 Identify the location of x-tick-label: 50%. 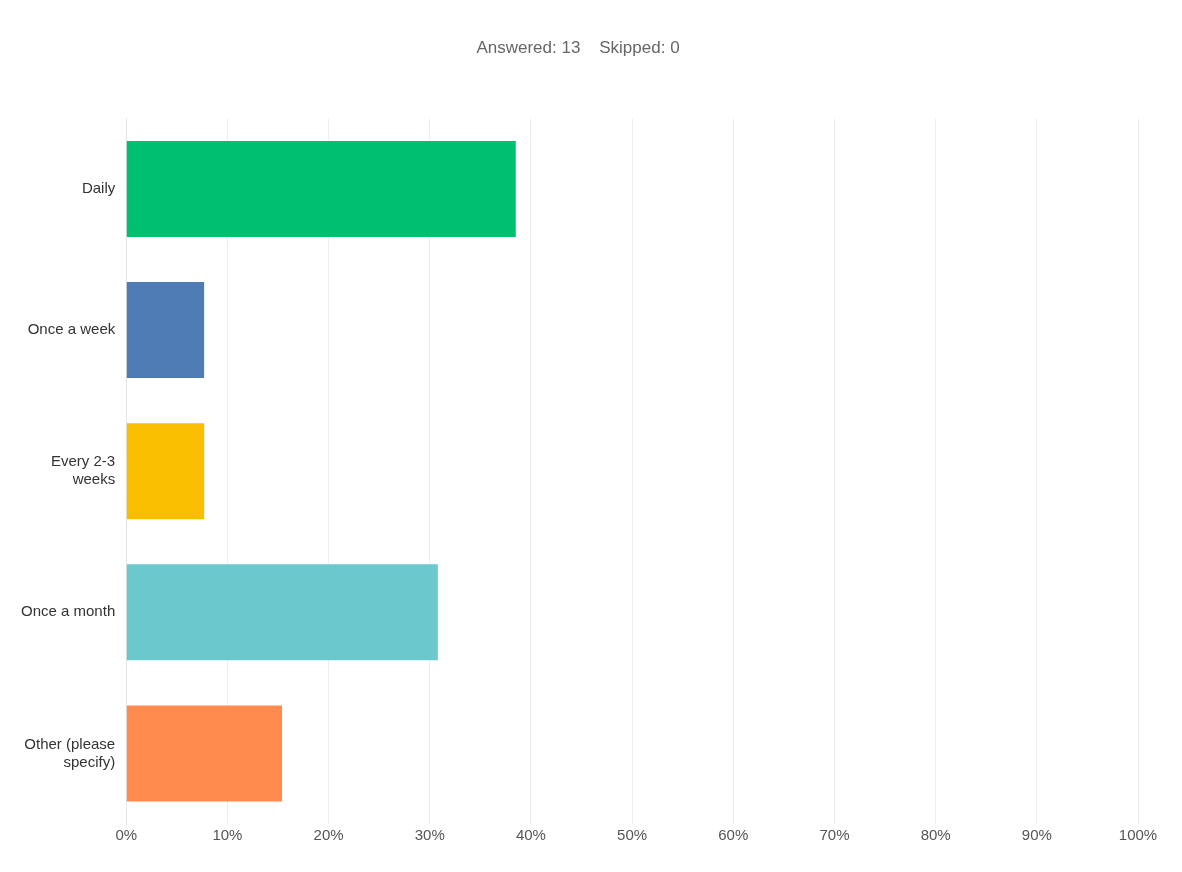
(632, 835).